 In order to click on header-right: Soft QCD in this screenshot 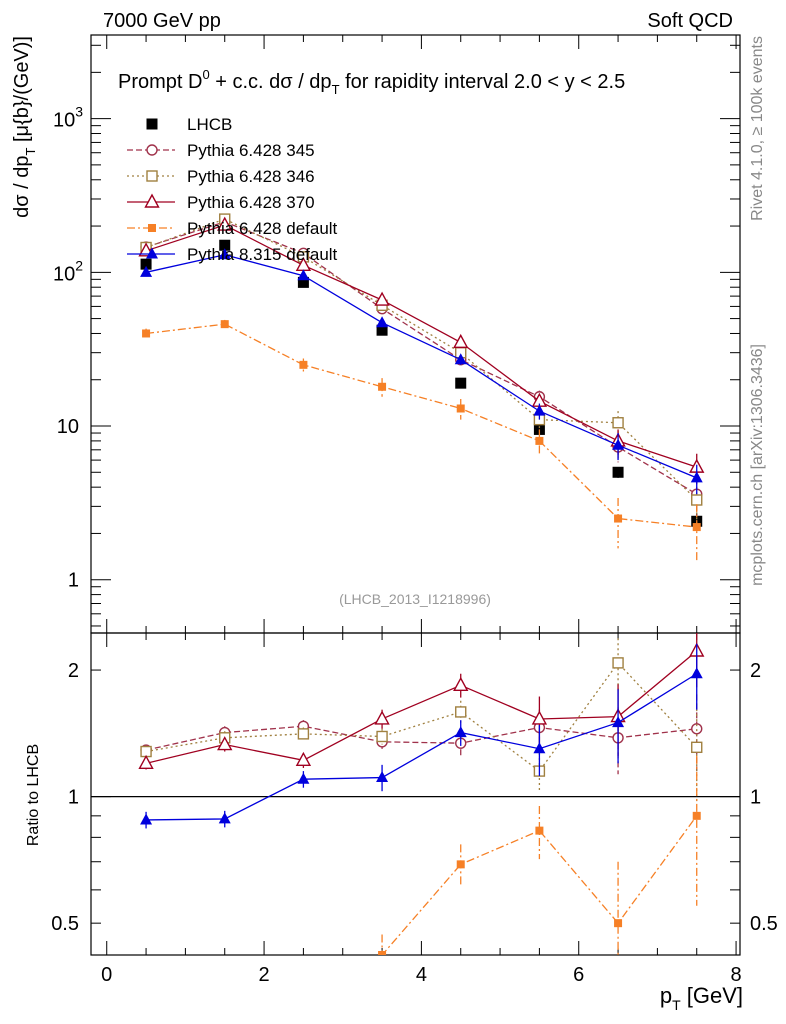, I will do `click(690, 21)`.